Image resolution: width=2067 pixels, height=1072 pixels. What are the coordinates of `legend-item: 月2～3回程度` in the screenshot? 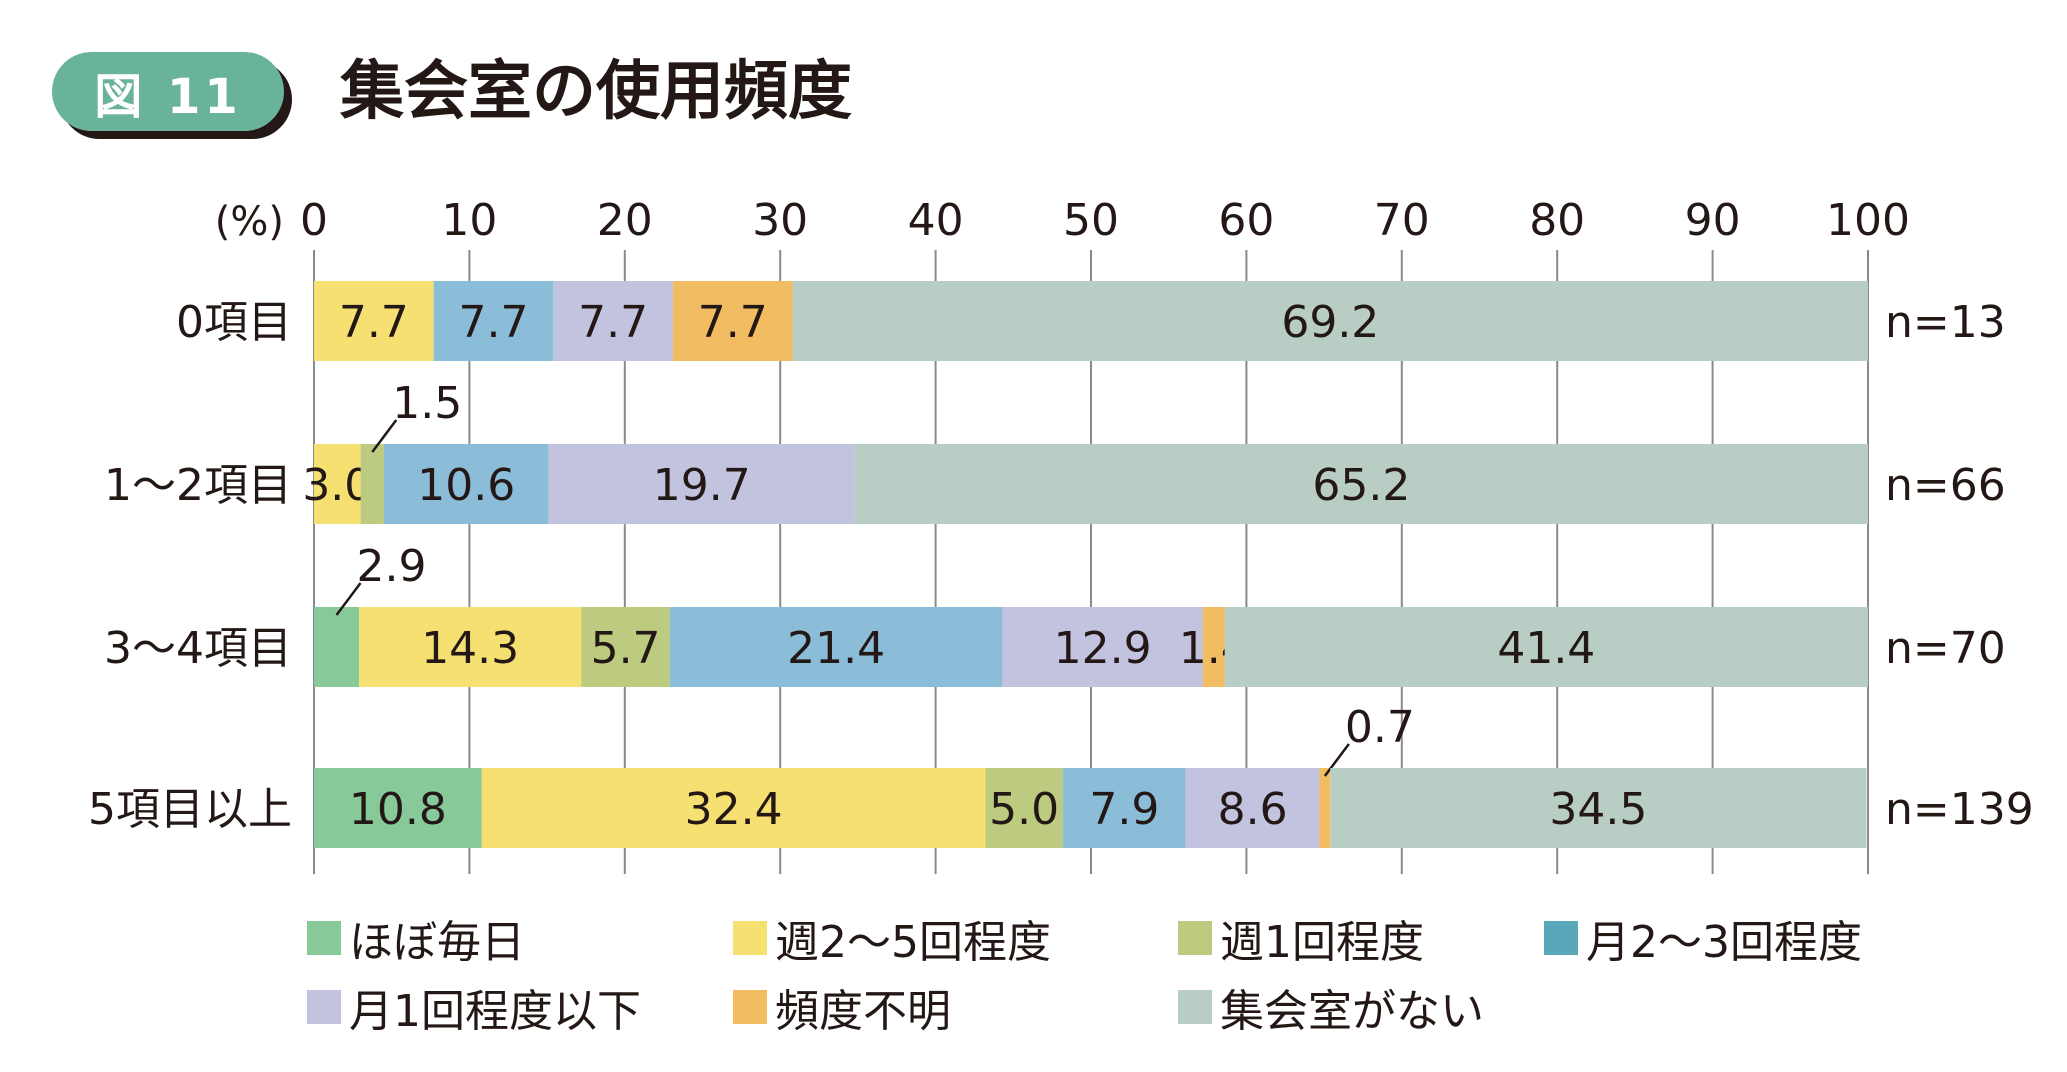 It's located at (1703, 938).